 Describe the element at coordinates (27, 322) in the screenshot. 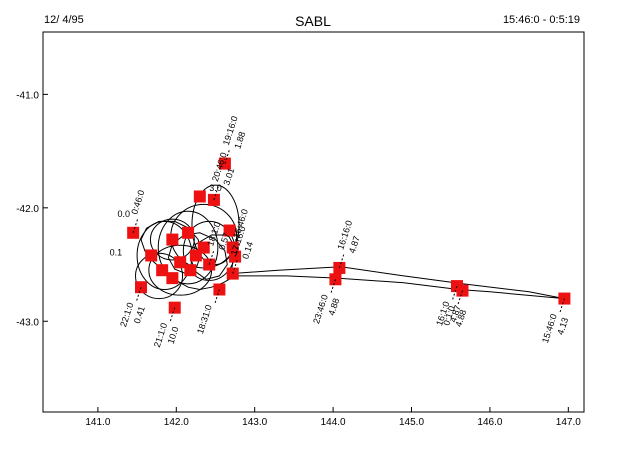

I see `y-tick-label-2: -43.0` at that location.